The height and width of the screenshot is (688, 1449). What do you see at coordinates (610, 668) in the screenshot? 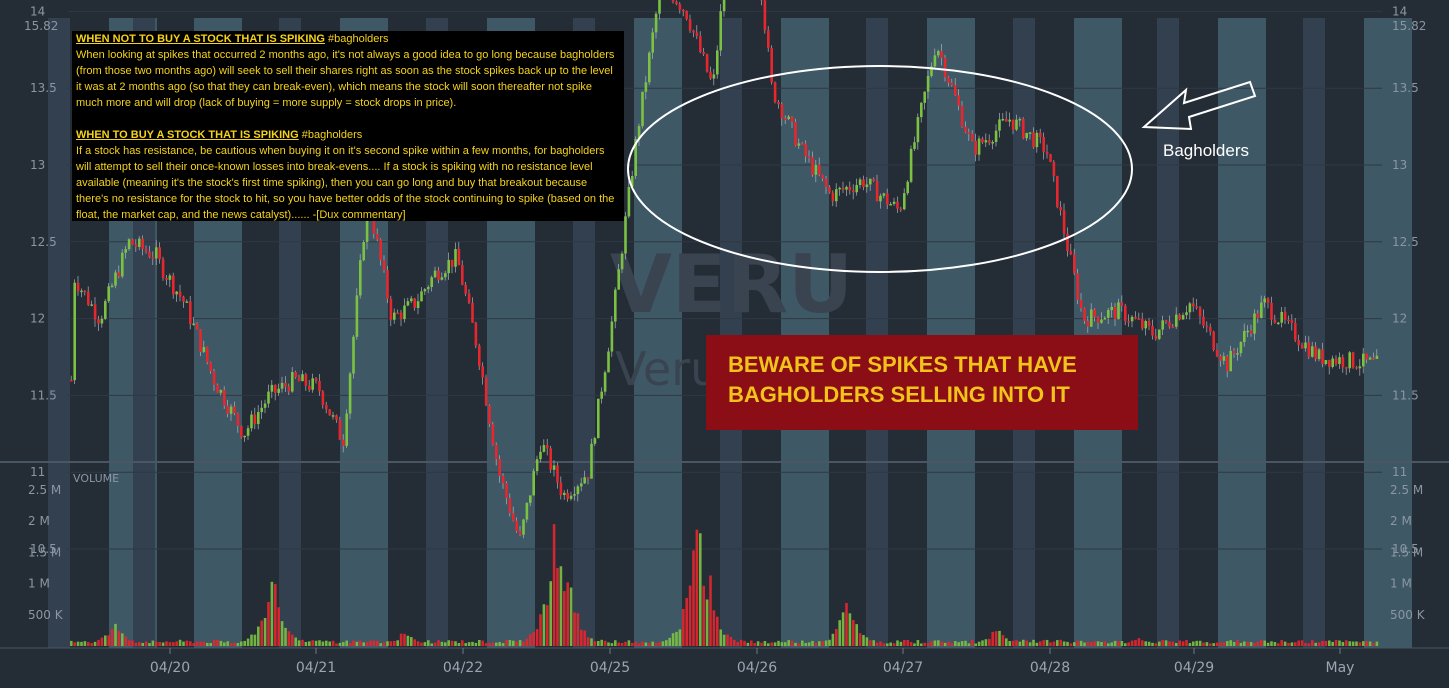
I see `date-label: 04/25` at bounding box center [610, 668].